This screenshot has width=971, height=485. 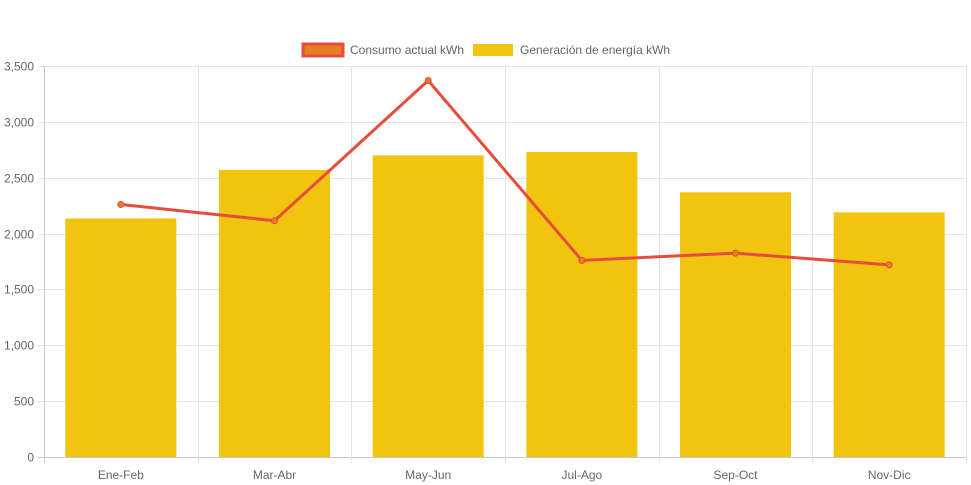 What do you see at coordinates (581, 475) in the screenshot?
I see `x-tick-label: Jul-Ago` at bounding box center [581, 475].